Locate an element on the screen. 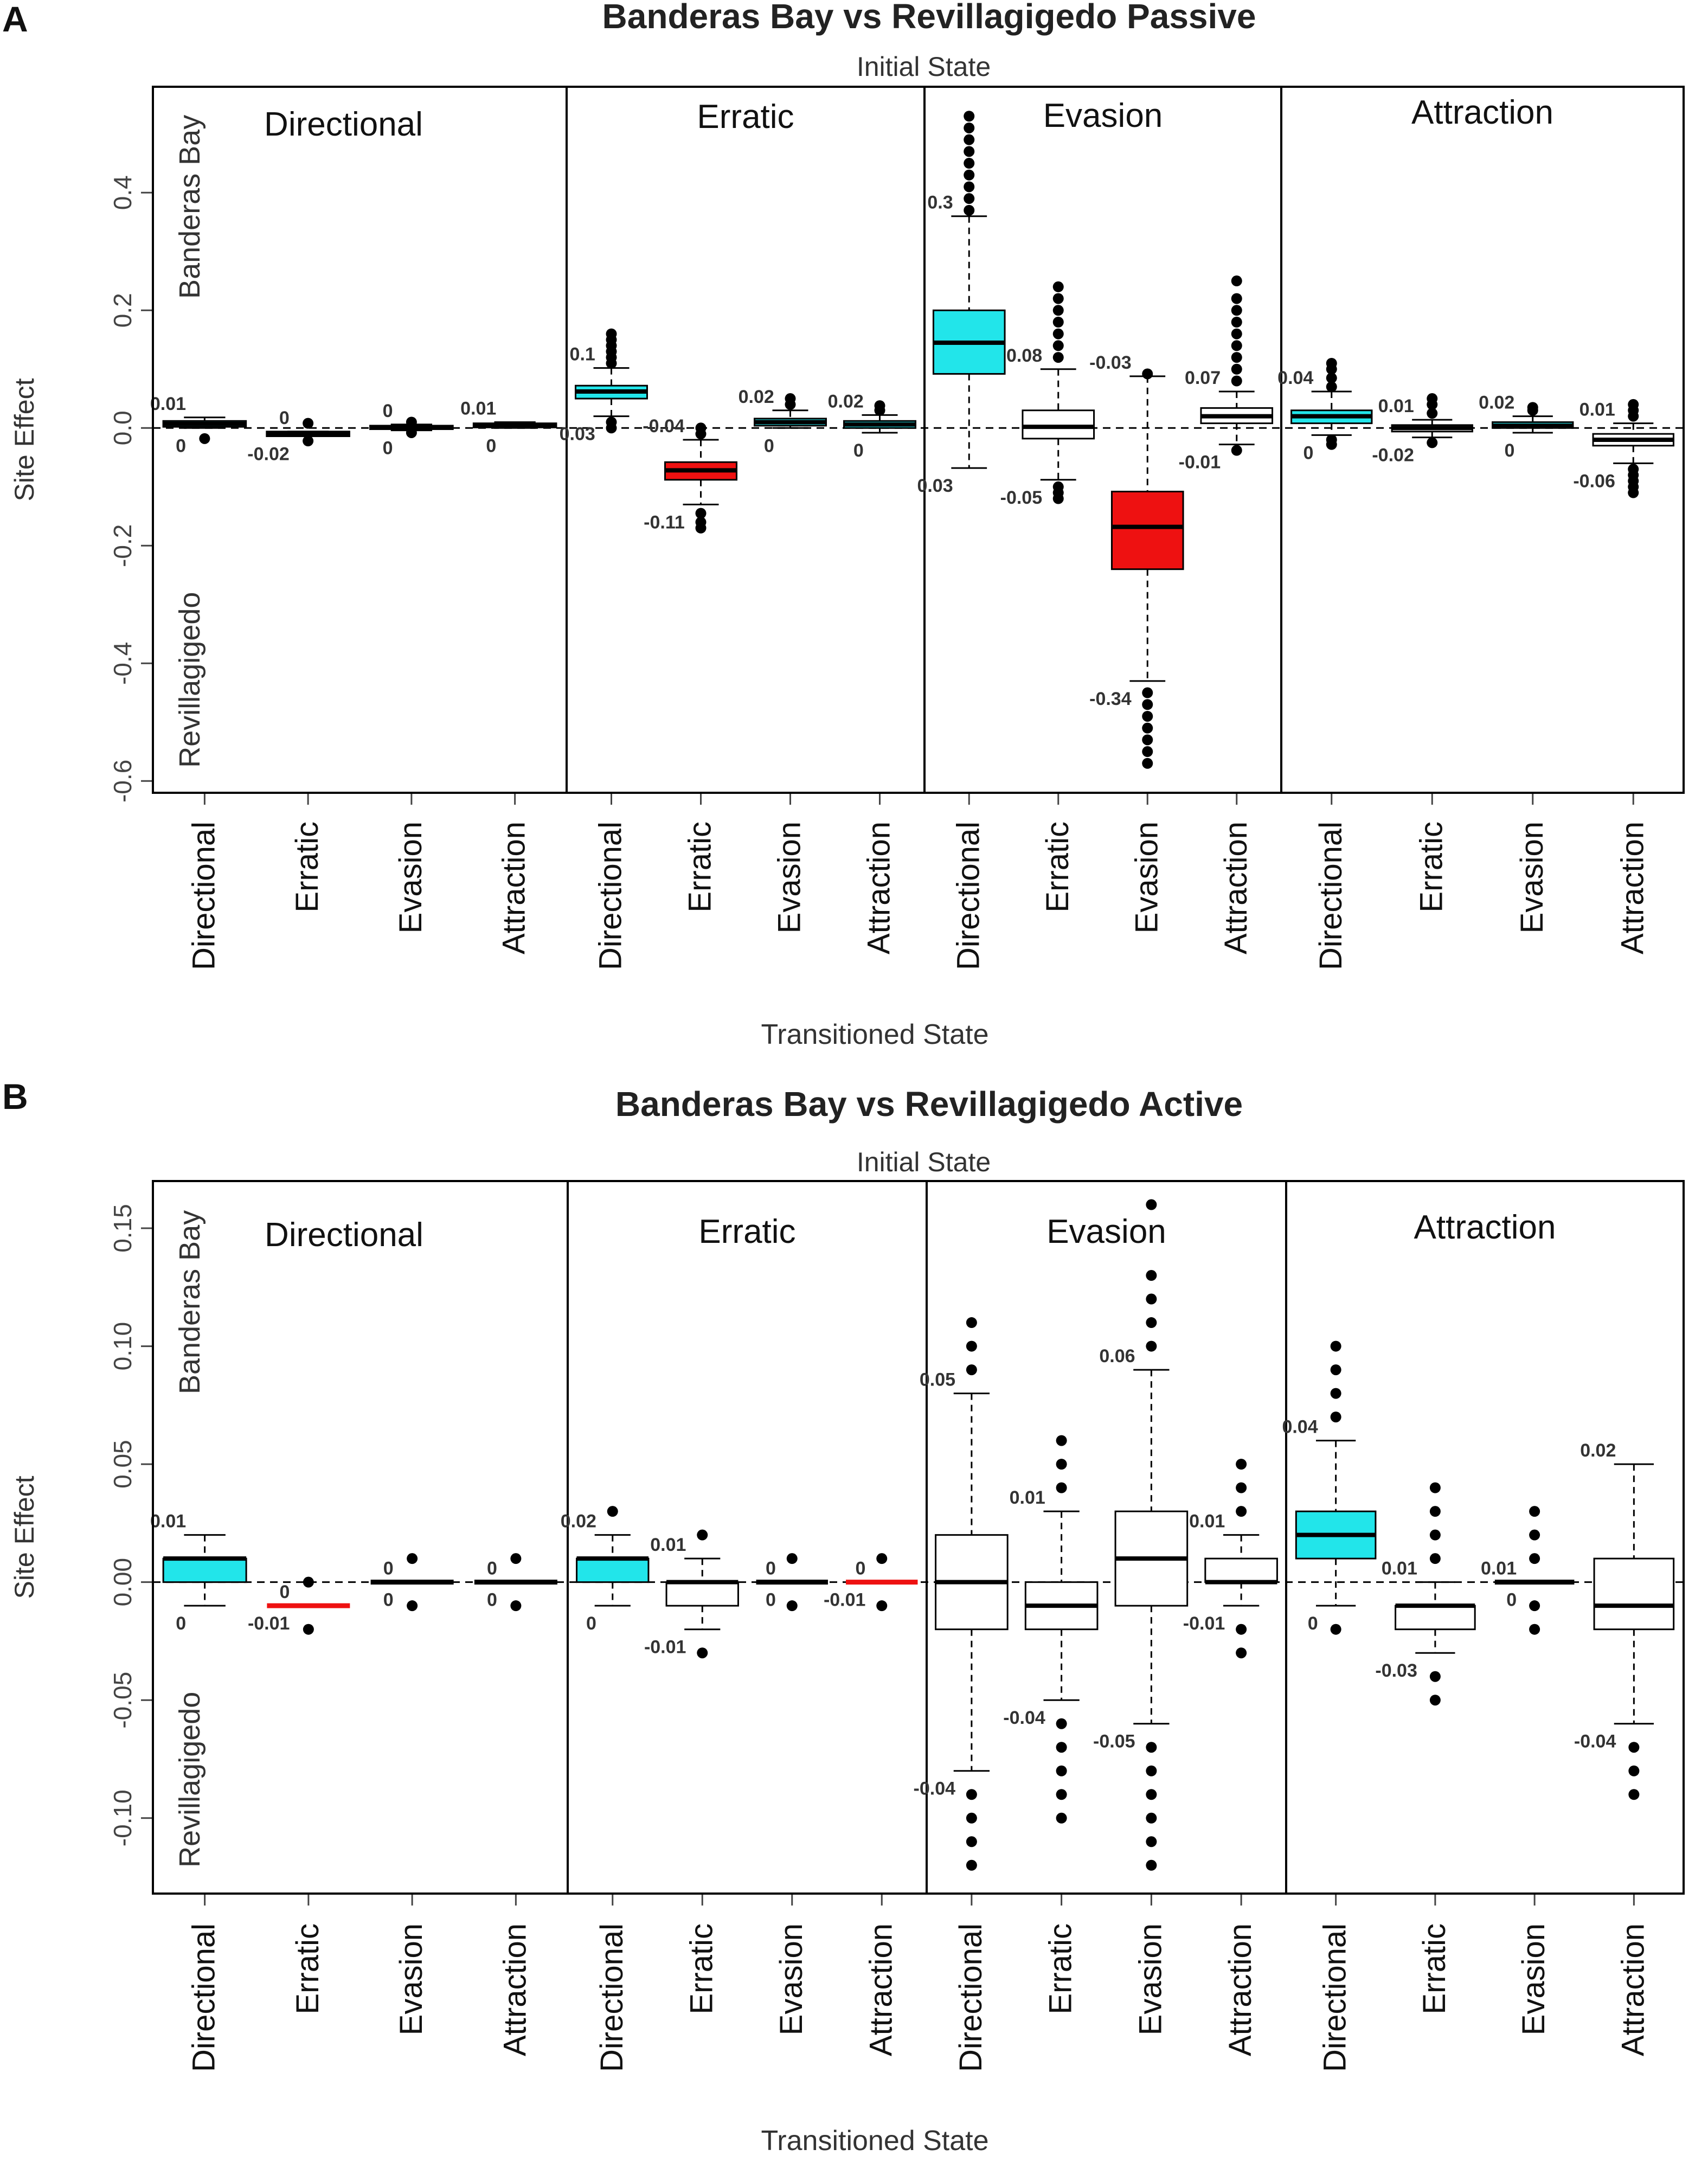  box-erratic-directional: 0.1 0.03 is located at coordinates (604, 386).